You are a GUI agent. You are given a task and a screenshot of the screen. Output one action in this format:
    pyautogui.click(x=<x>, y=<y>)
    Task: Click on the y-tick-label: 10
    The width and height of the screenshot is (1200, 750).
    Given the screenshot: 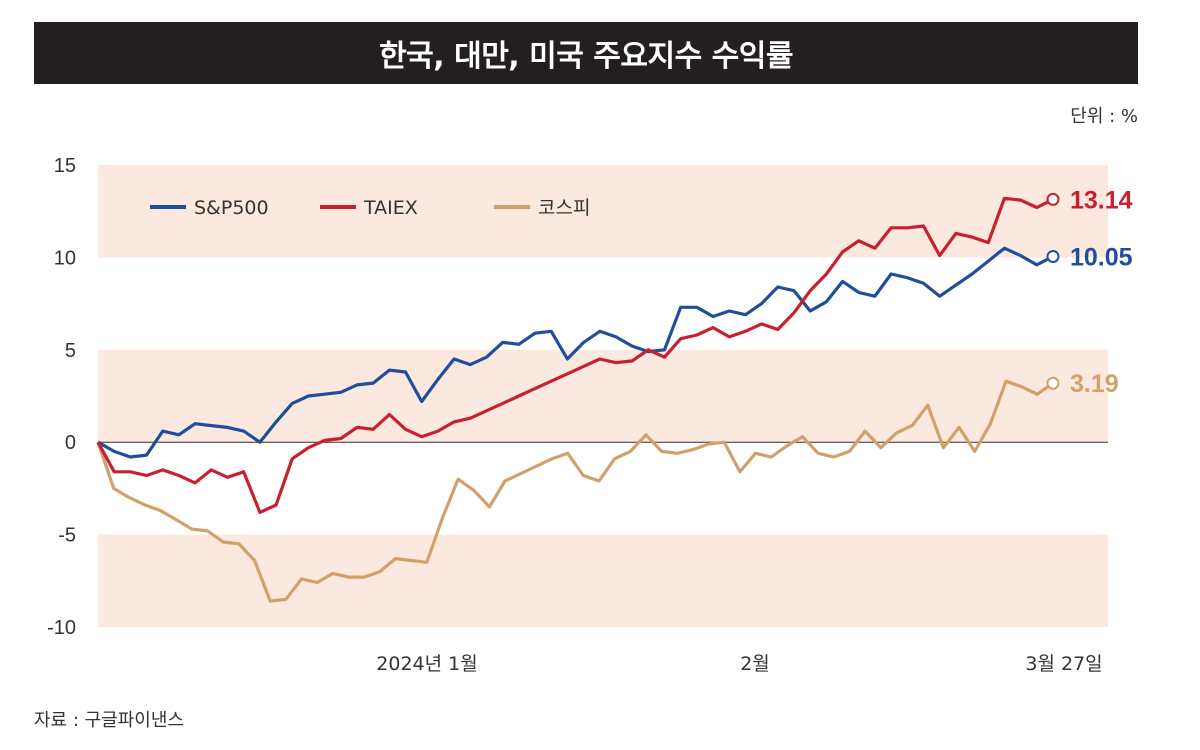 What is the action you would take?
    pyautogui.click(x=65, y=258)
    